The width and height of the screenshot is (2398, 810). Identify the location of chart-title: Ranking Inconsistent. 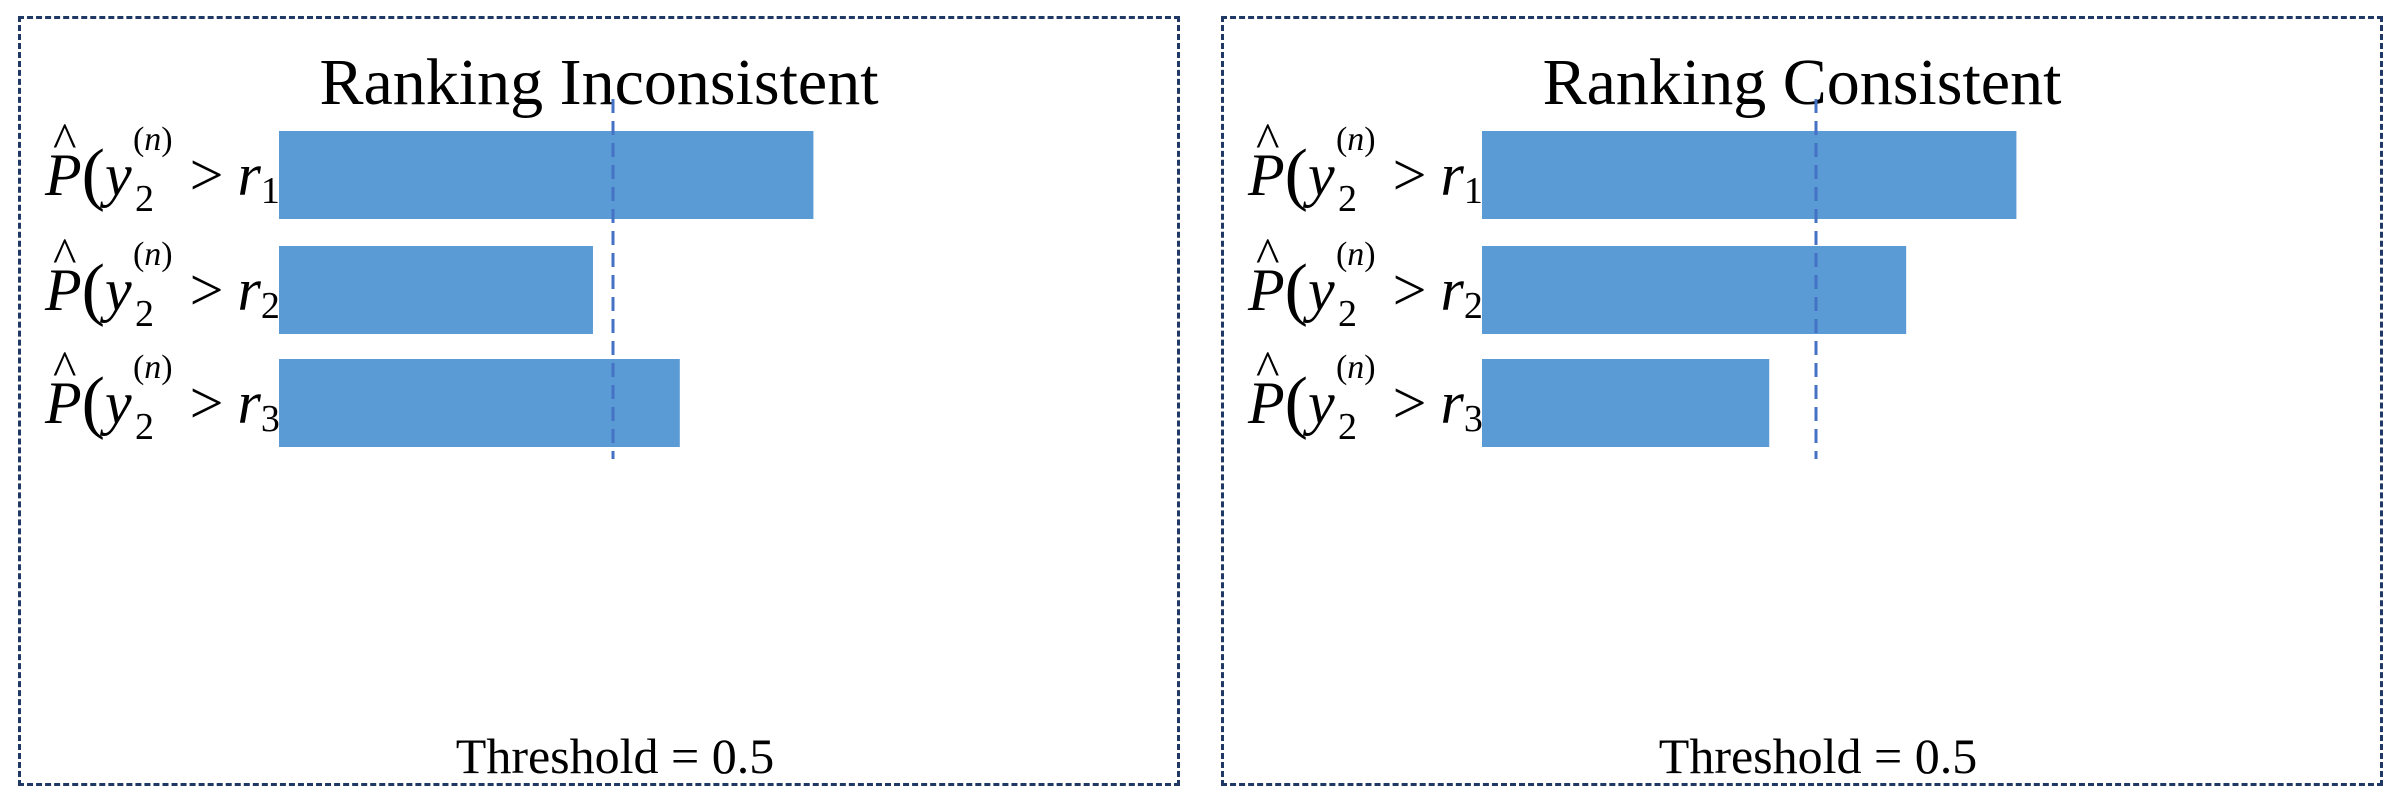
(599, 82).